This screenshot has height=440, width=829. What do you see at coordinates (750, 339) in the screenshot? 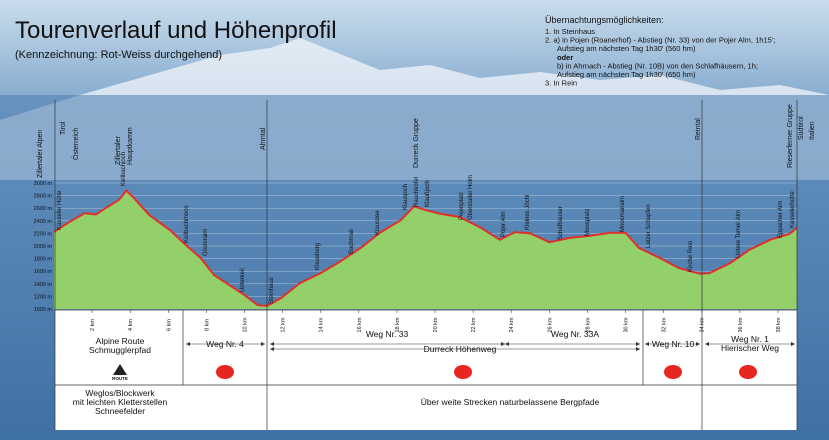
I see `route-label: Weg Nr. 1` at bounding box center [750, 339].